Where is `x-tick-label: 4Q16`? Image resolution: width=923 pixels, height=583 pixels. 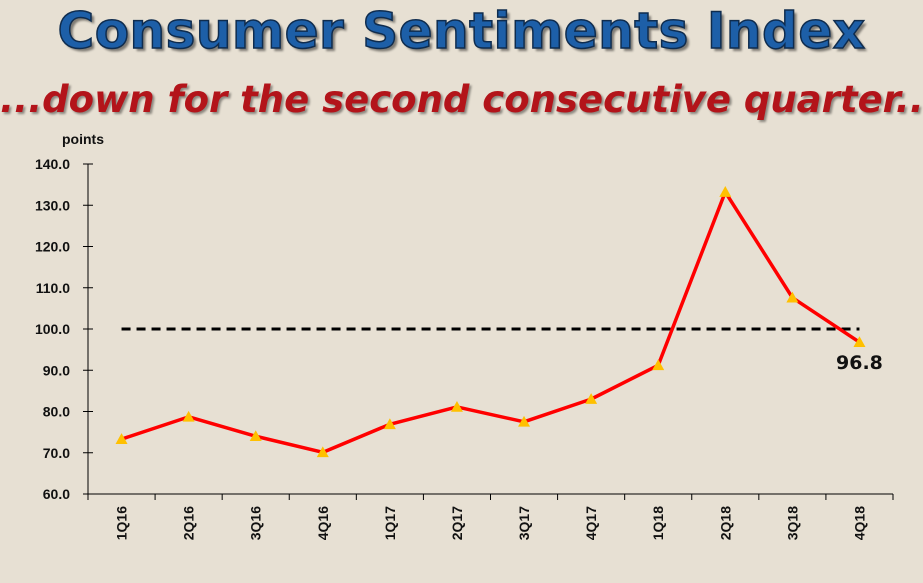
x-tick-label: 4Q16 is located at coordinates (323, 523).